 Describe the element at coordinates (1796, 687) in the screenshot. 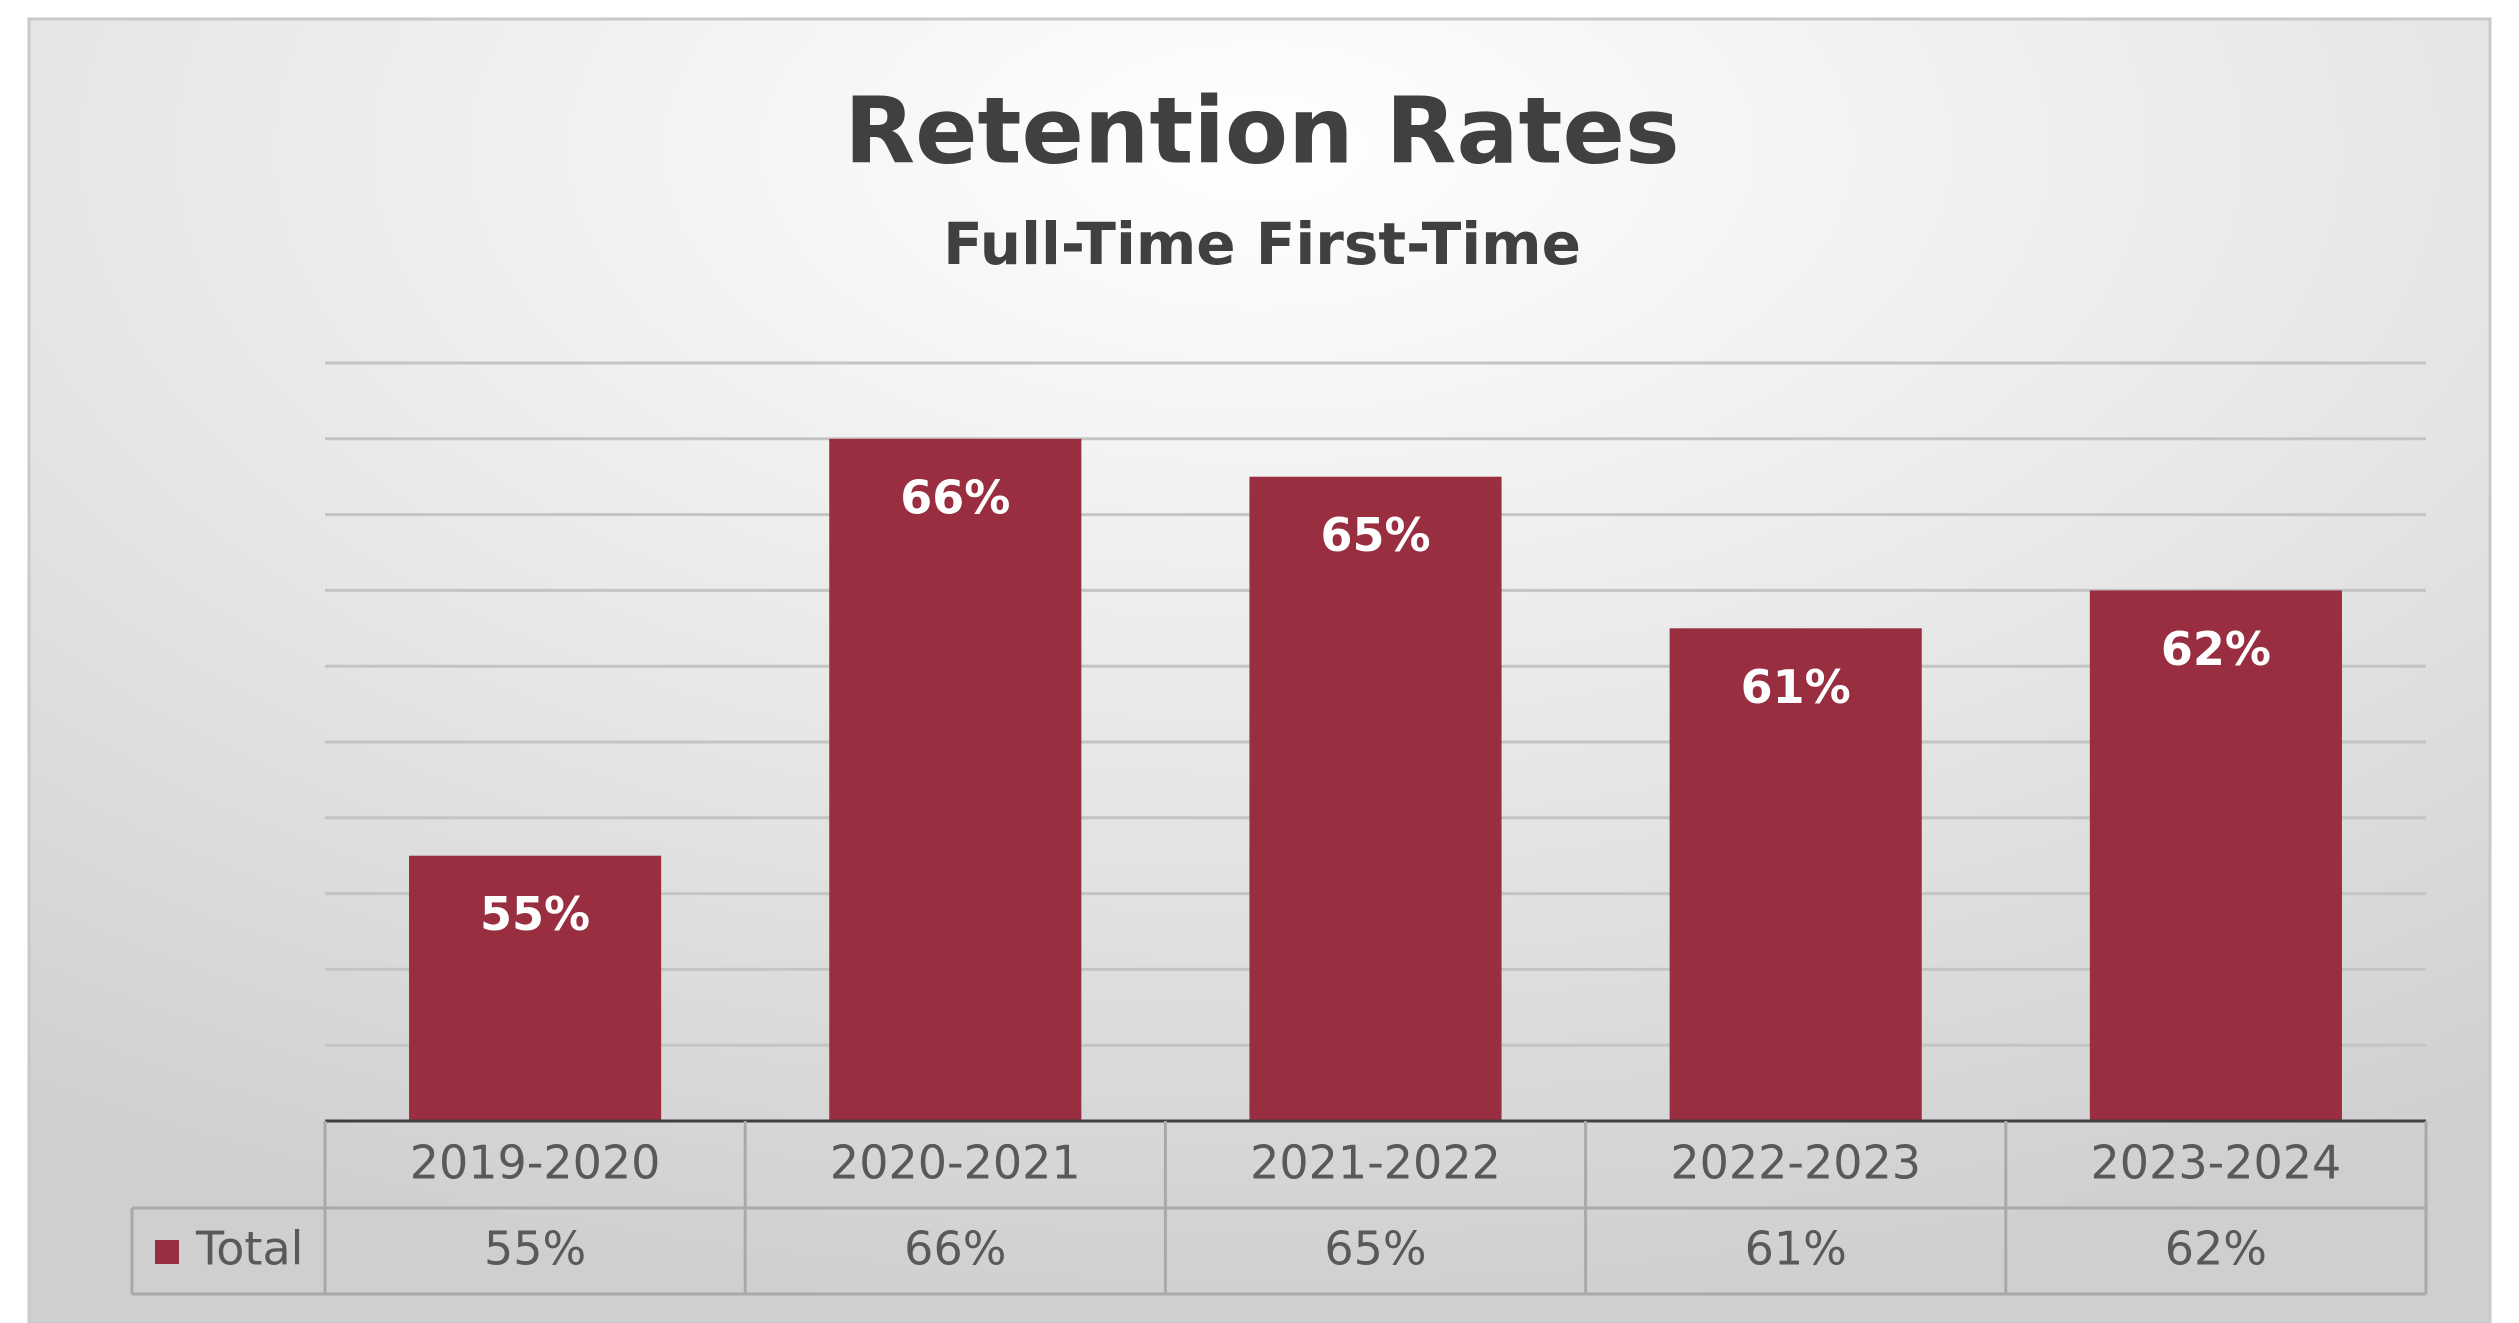

I see `data-label: 61%` at that location.